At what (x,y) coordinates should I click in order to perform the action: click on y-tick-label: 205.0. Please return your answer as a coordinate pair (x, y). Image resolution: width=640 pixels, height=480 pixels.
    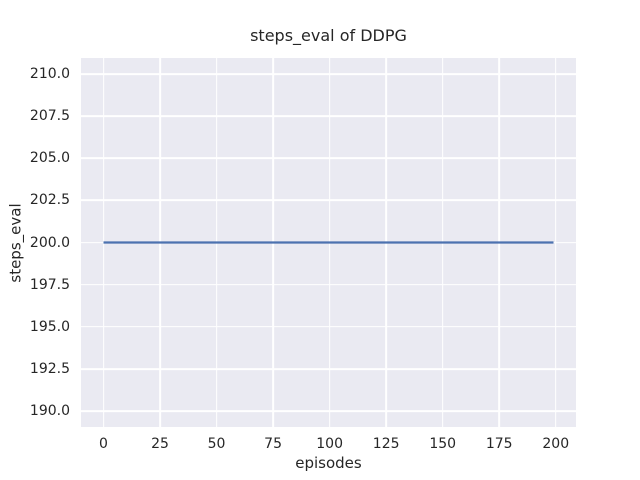
    Looking at the image, I should click on (49, 158).